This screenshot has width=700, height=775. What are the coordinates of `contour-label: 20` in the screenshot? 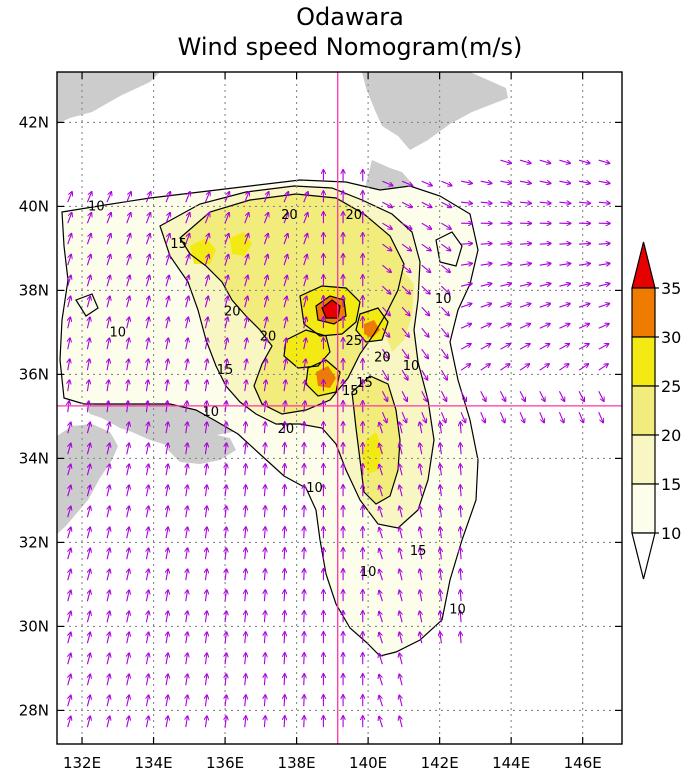 It's located at (382, 358).